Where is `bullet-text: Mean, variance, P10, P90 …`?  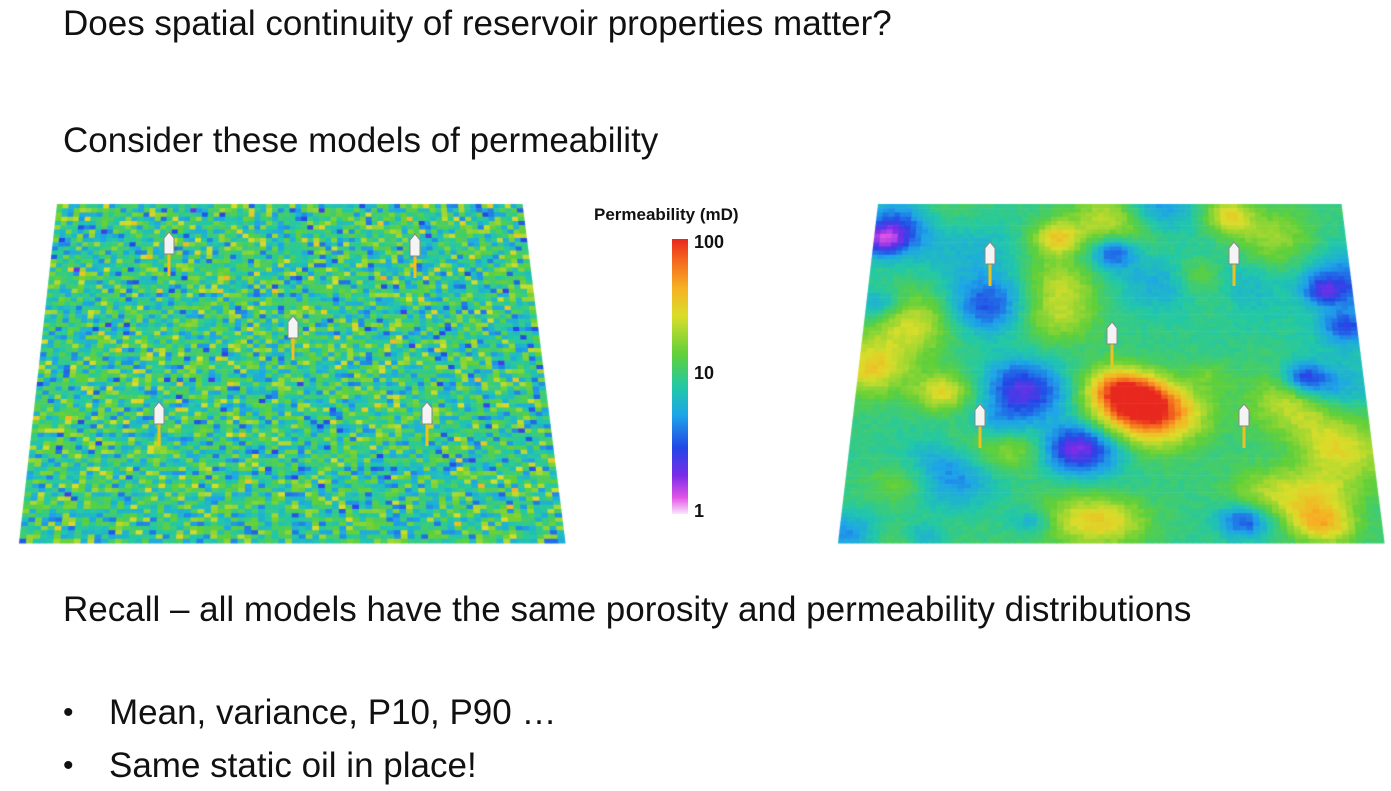
bullet-text: Mean, variance, P10, P90 … is located at coordinates (333, 712).